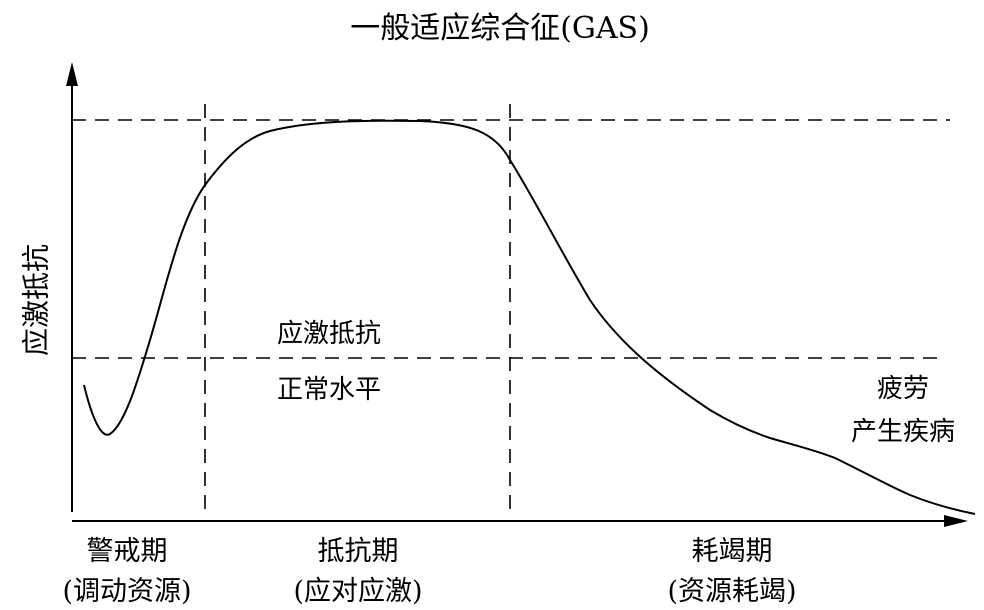 This screenshot has width=984, height=610. I want to click on phase-alarm-name: 警戒期, so click(127, 551).